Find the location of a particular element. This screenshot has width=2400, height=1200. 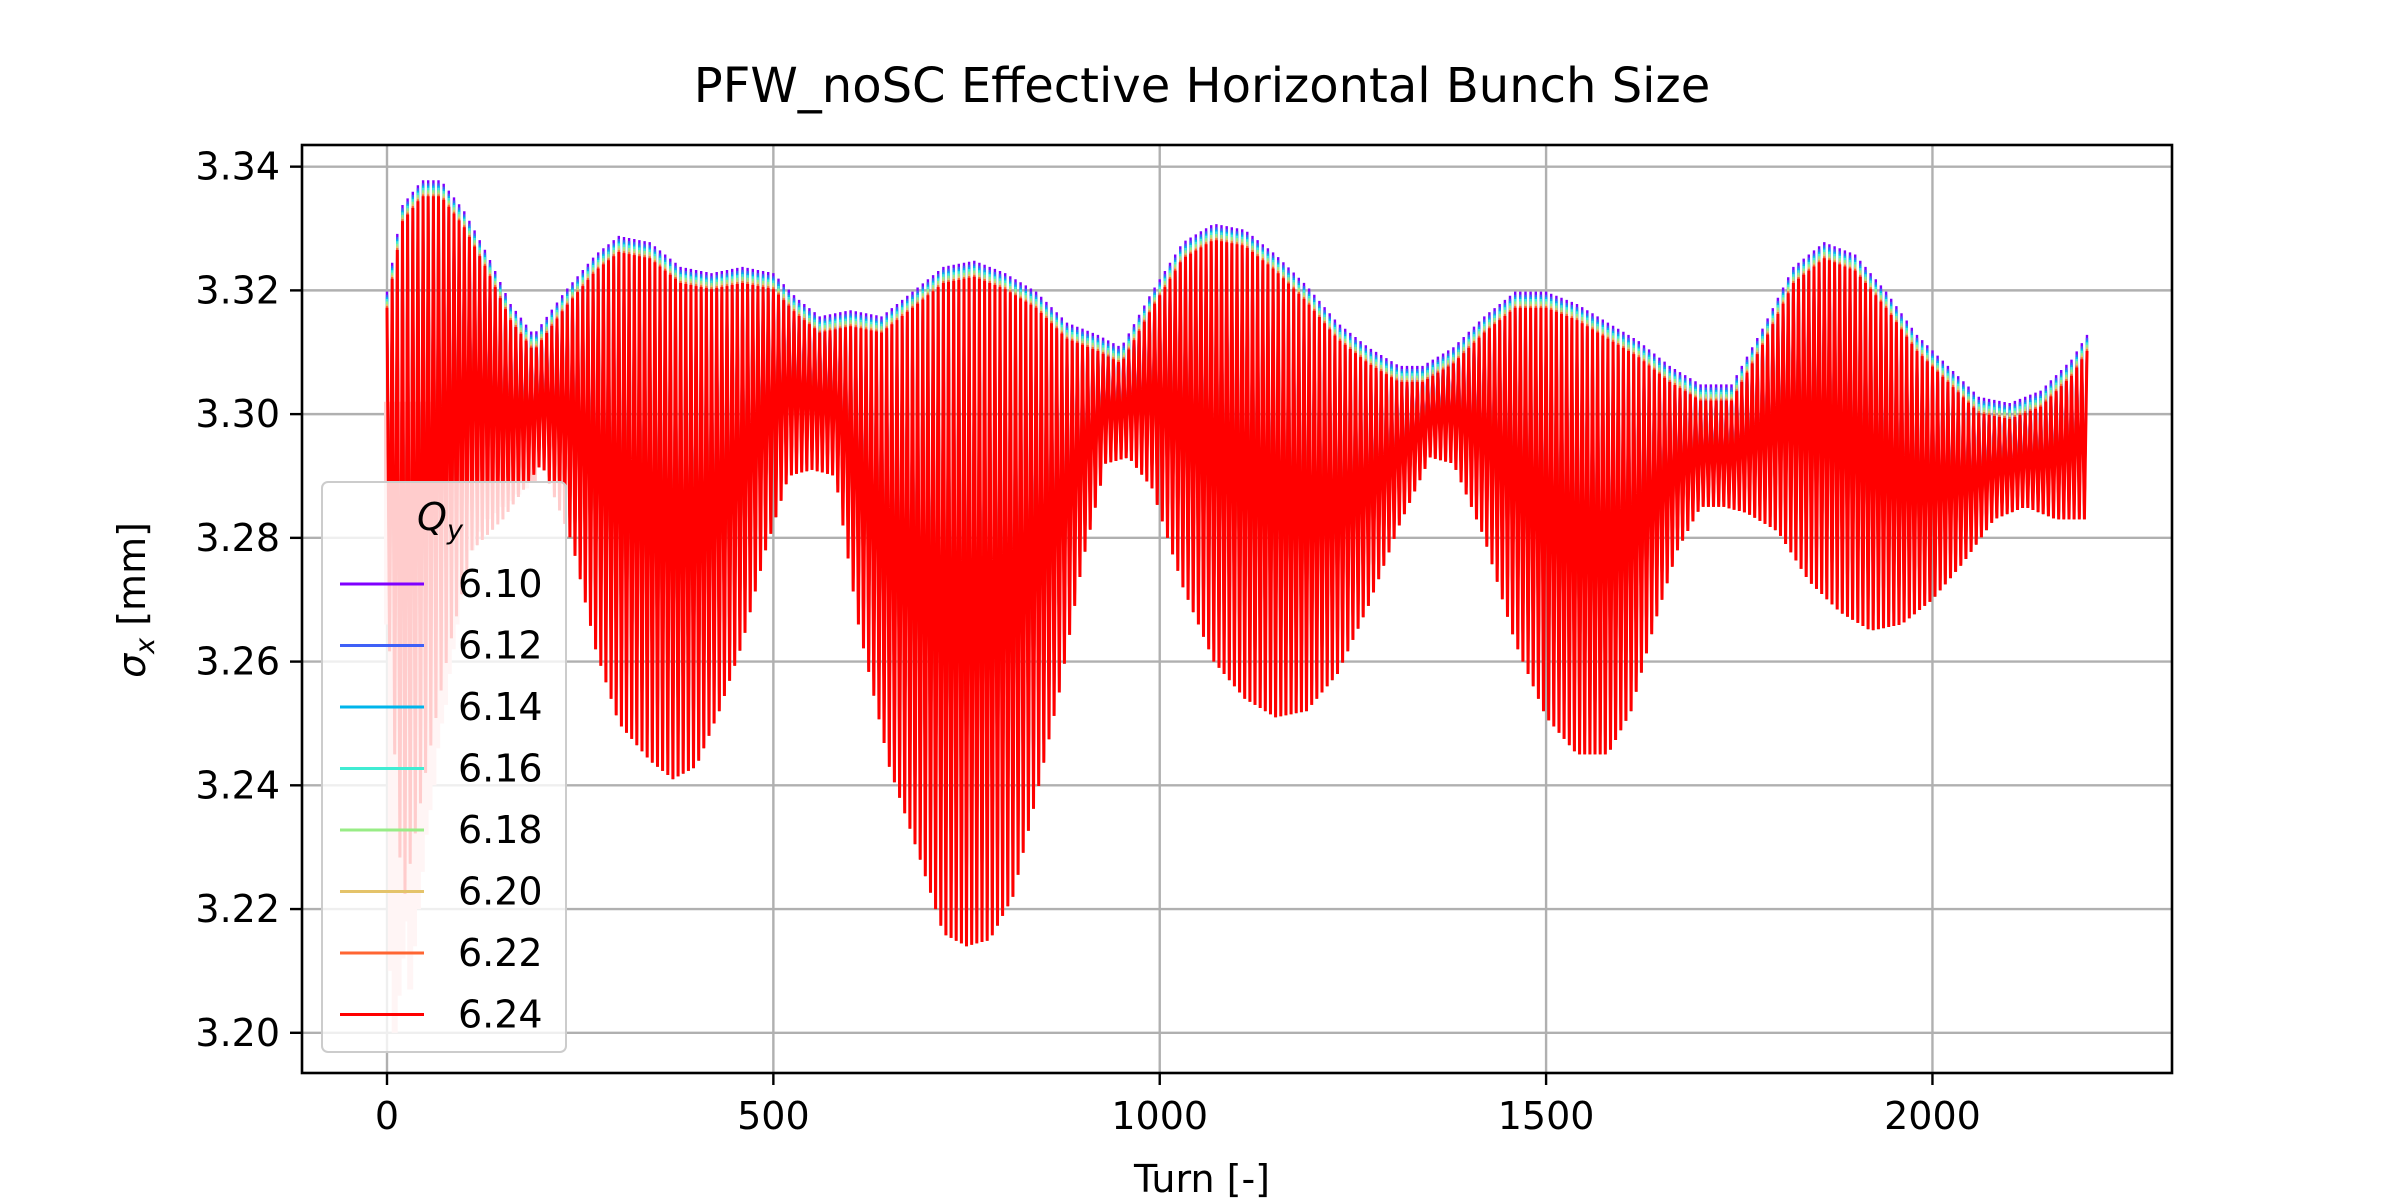

legend-label-6.16: 6.16 is located at coordinates (500, 769).